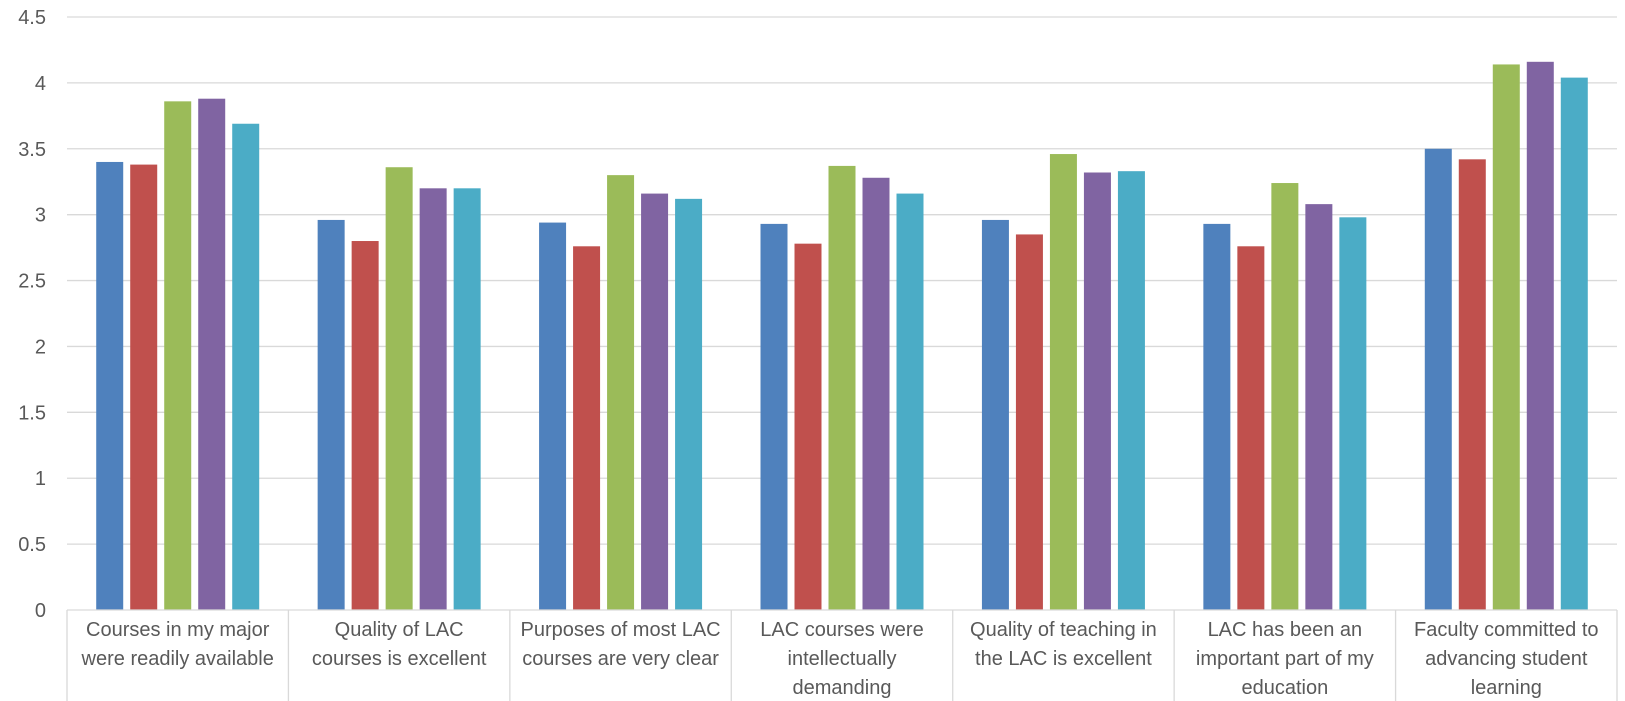 The height and width of the screenshot is (701, 1625). Describe the element at coordinates (40, 347) in the screenshot. I see `y-tick-label: 2` at that location.